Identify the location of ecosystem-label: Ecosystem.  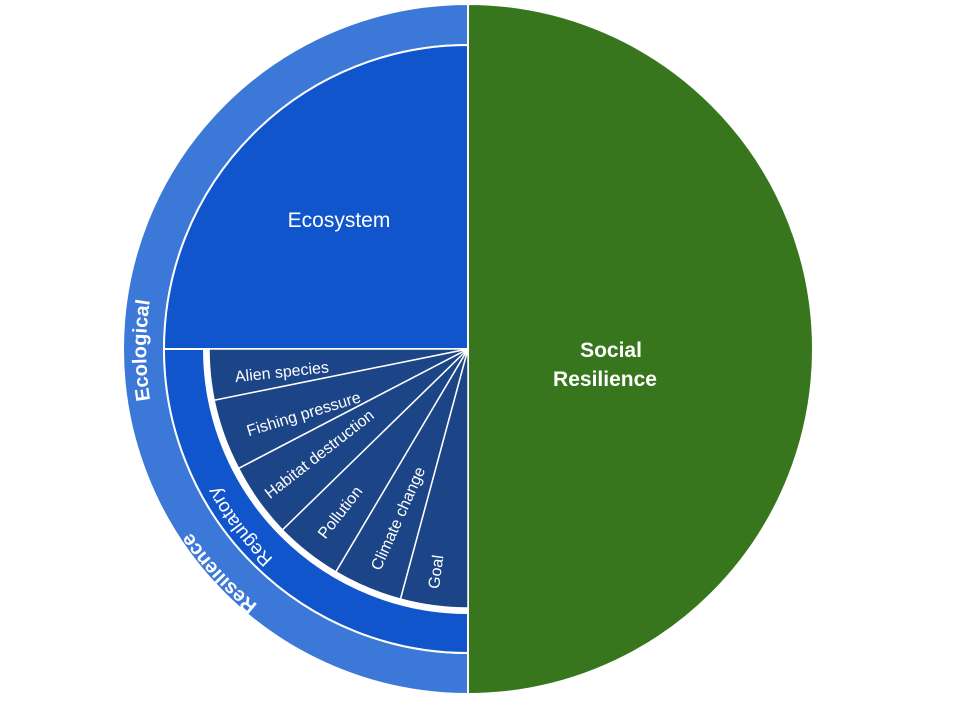
(339, 220).